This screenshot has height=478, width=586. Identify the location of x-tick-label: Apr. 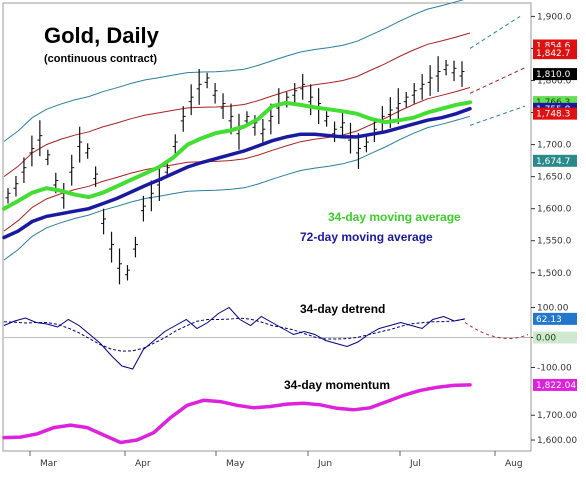
(143, 464).